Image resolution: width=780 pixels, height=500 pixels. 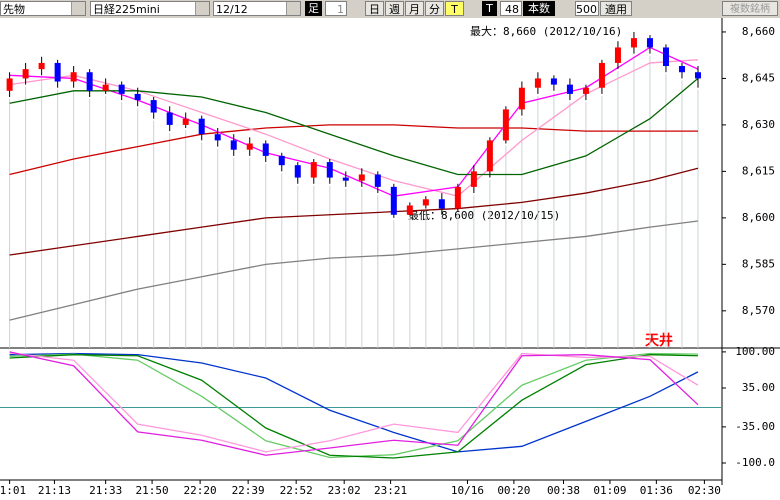 I want to click on count-label: 本数, so click(x=539, y=8).